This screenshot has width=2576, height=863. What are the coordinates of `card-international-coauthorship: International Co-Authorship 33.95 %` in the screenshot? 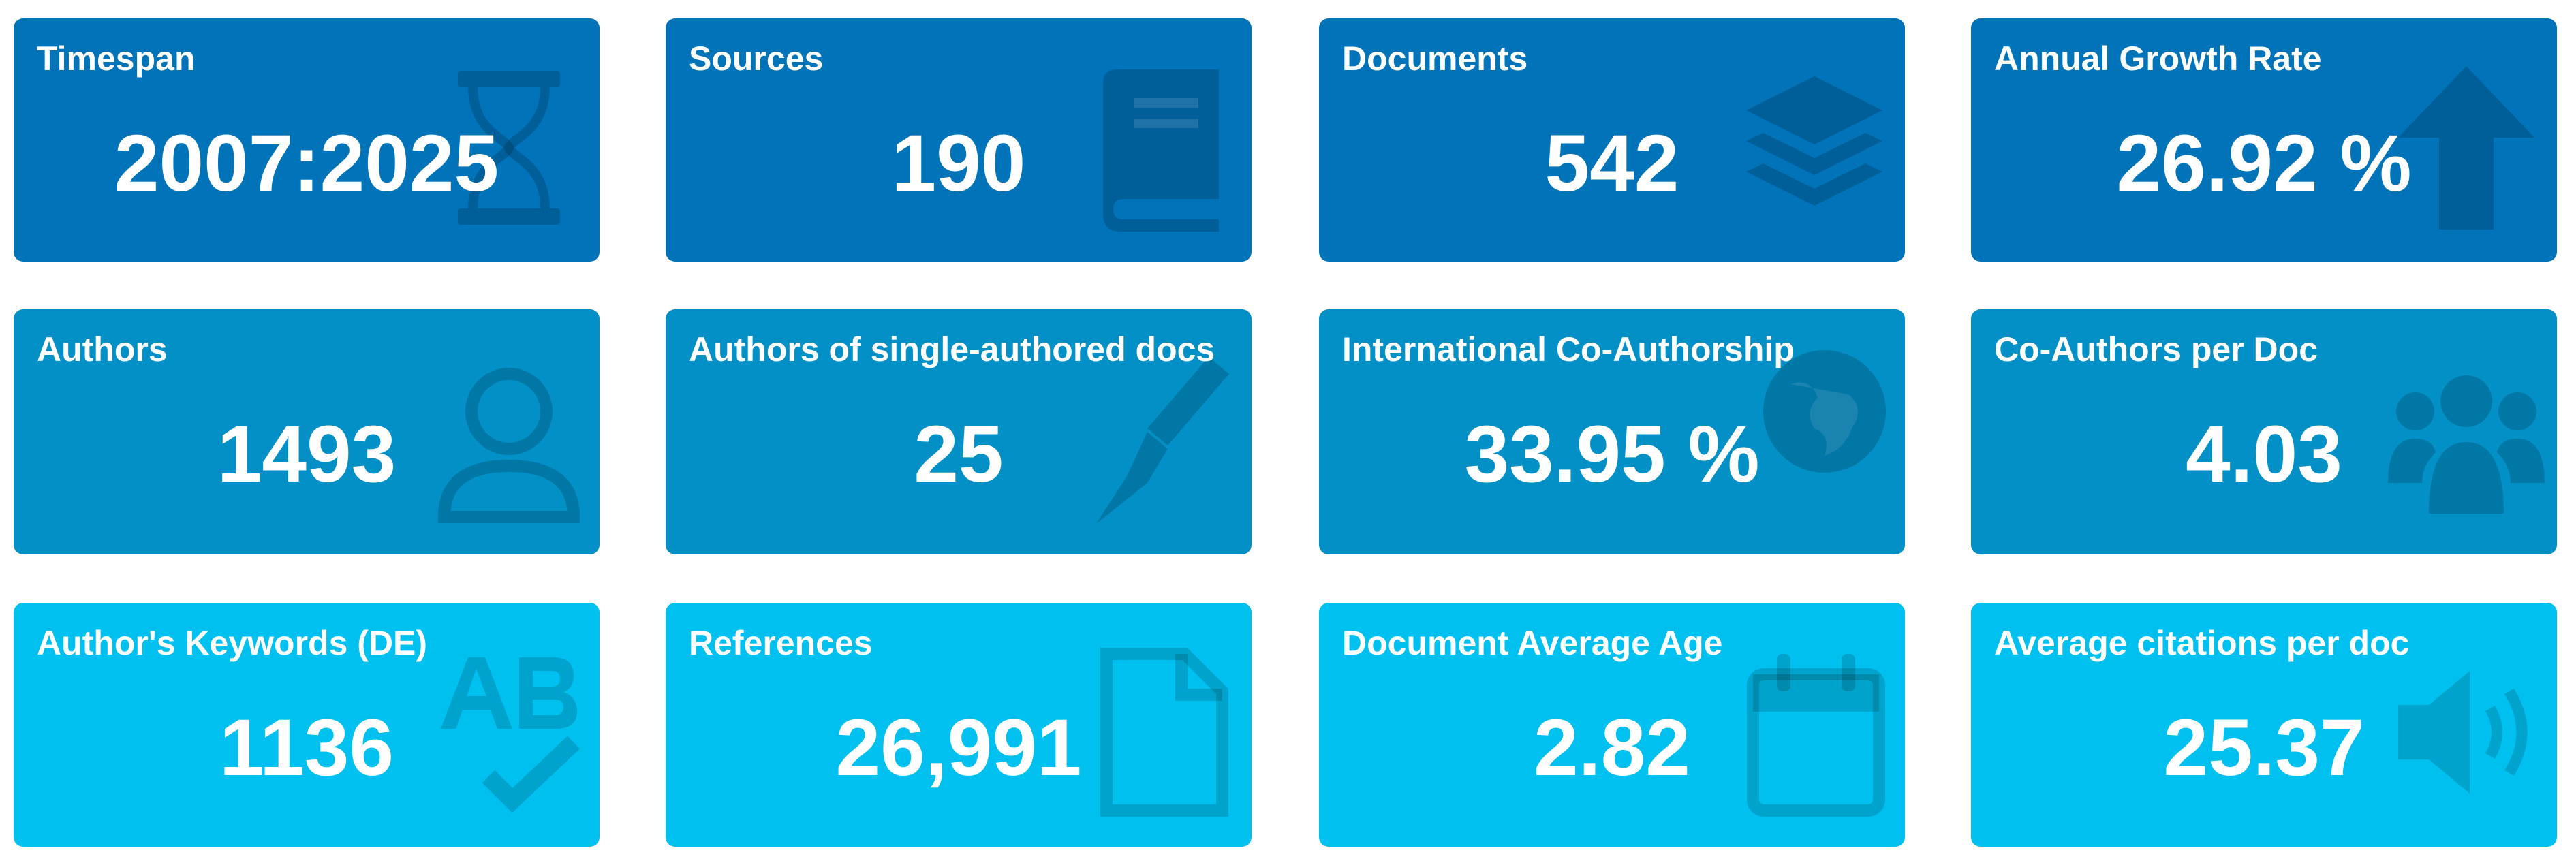 It's located at (1612, 431).